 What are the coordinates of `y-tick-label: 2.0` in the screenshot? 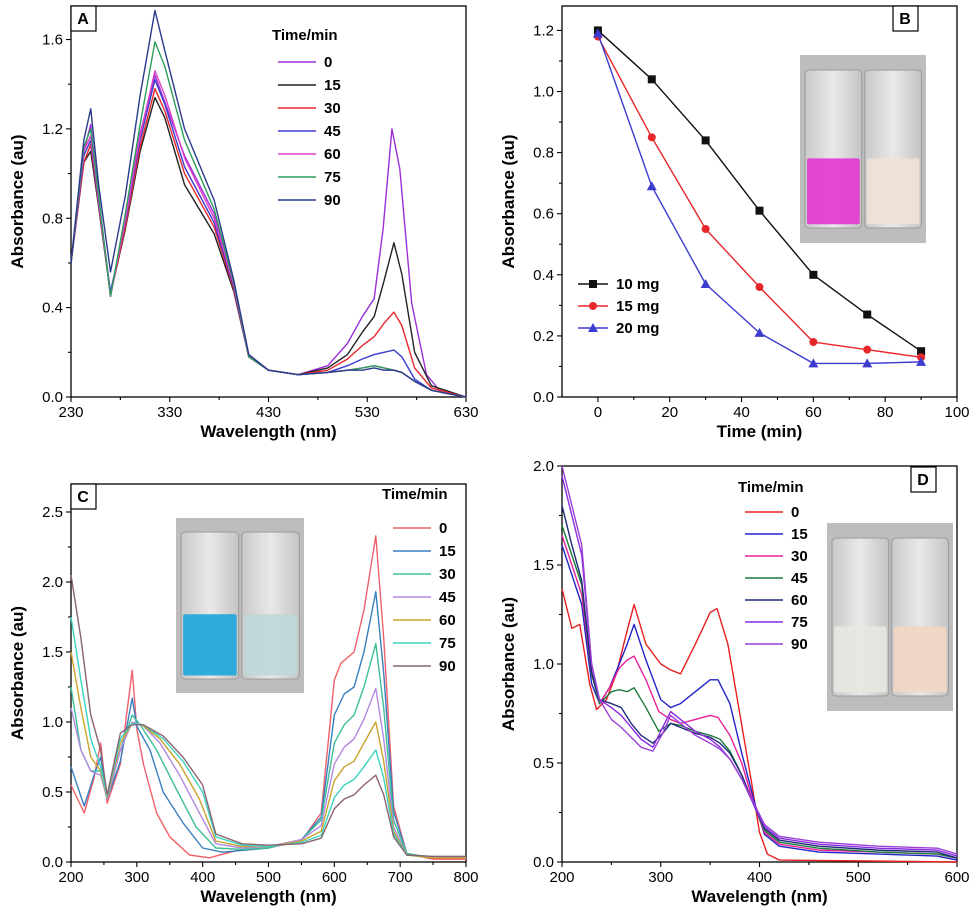 It's located at (52, 582).